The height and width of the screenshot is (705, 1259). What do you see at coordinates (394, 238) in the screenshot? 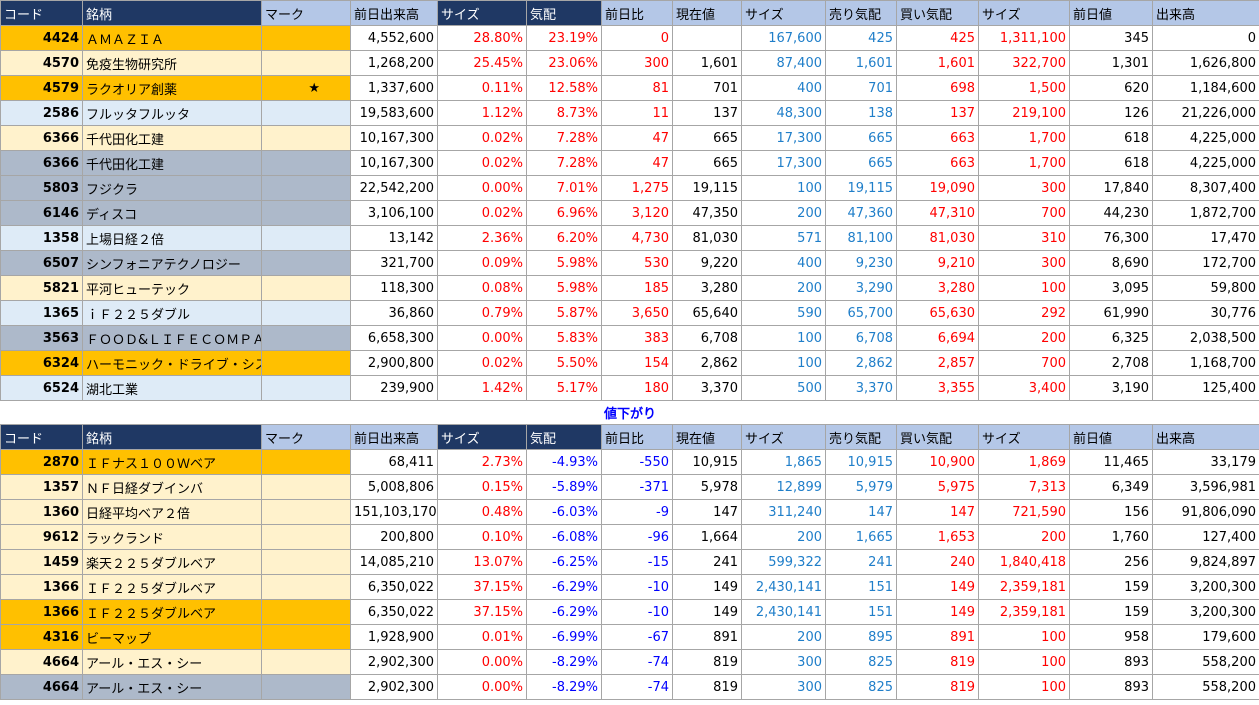
I see `prev-volume-cell: 13,142` at bounding box center [394, 238].